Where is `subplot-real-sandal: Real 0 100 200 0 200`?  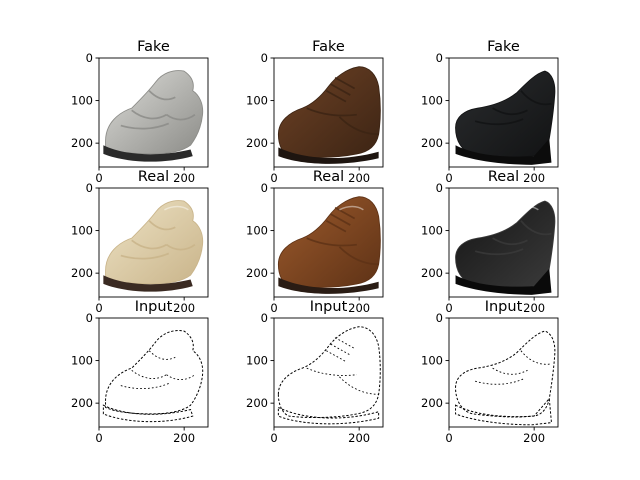 subplot-real-sandal: Real 0 100 200 0 200 is located at coordinates (140, 242).